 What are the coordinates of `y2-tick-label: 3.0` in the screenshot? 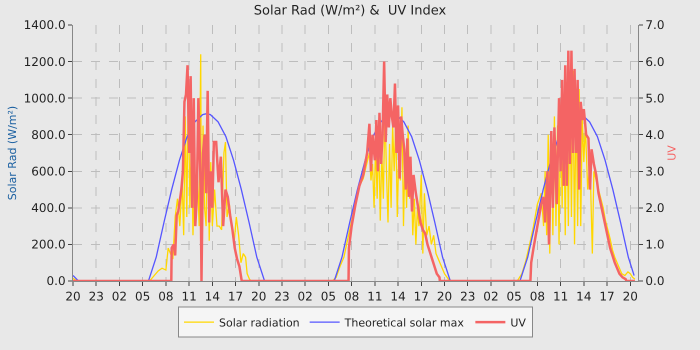 It's located at (654, 171).